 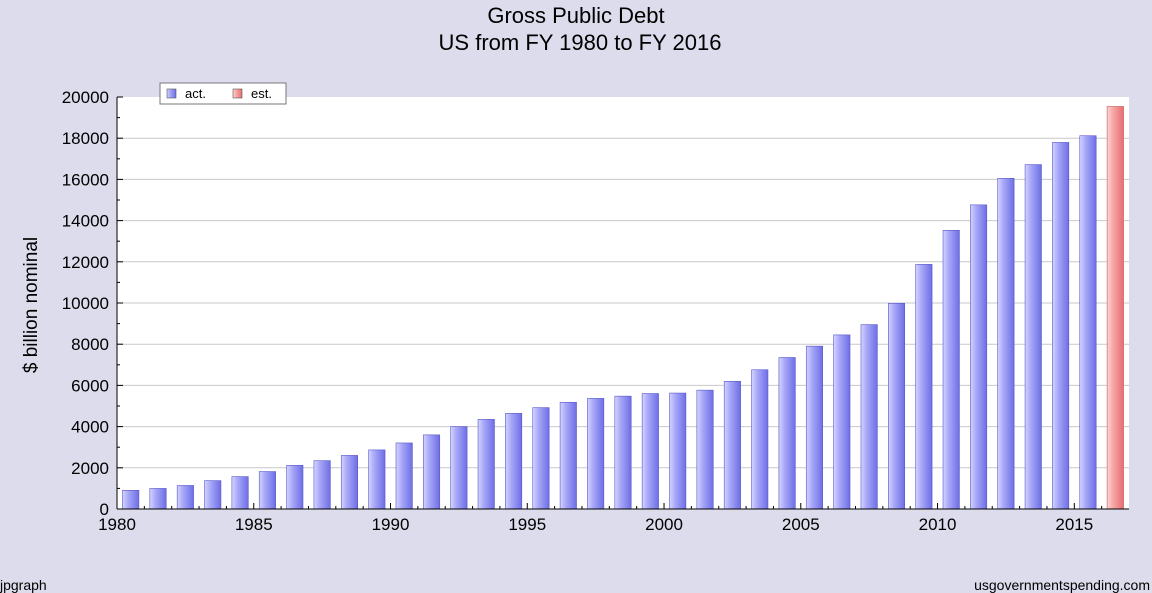 I want to click on legend-box, so click(x=223, y=93).